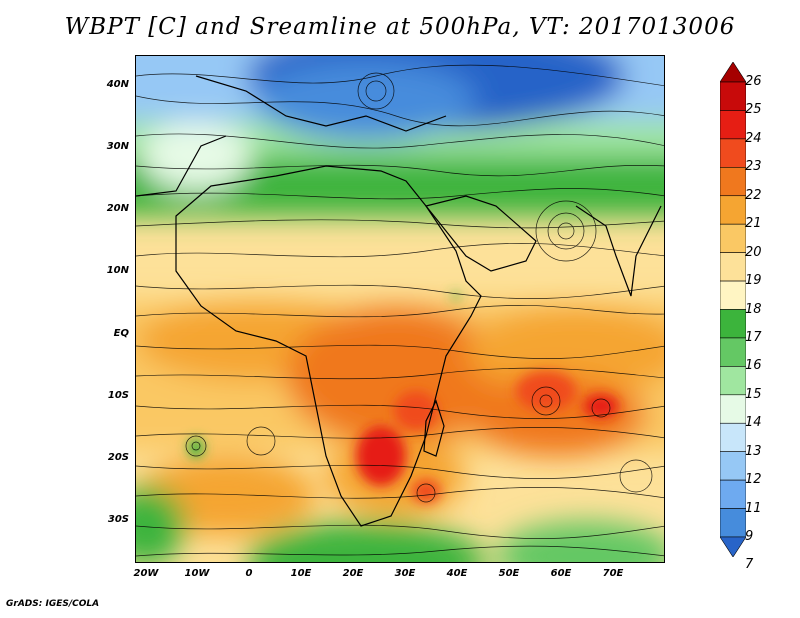 The height and width of the screenshot is (618, 800). I want to click on lon-label: 10W, so click(197, 573).